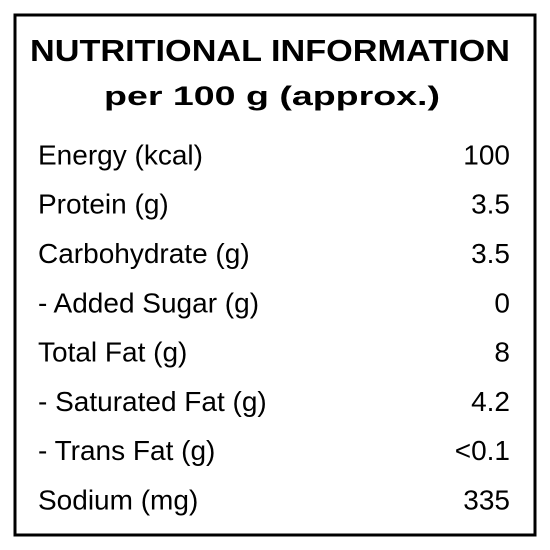  I want to click on nutrient-name: Energy (kcal), so click(120, 154).